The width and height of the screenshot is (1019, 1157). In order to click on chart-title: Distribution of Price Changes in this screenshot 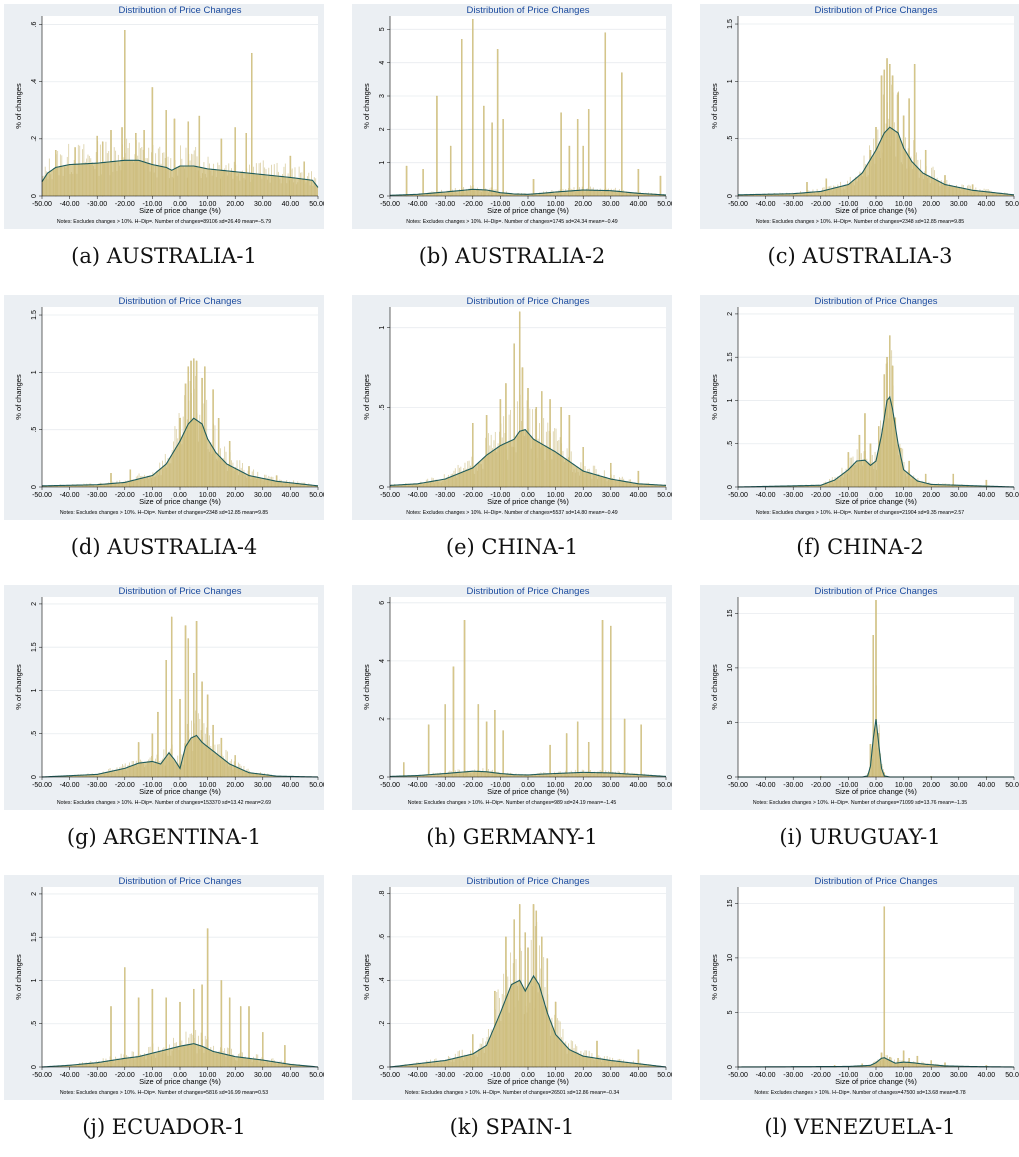, I will do `click(875, 10)`.